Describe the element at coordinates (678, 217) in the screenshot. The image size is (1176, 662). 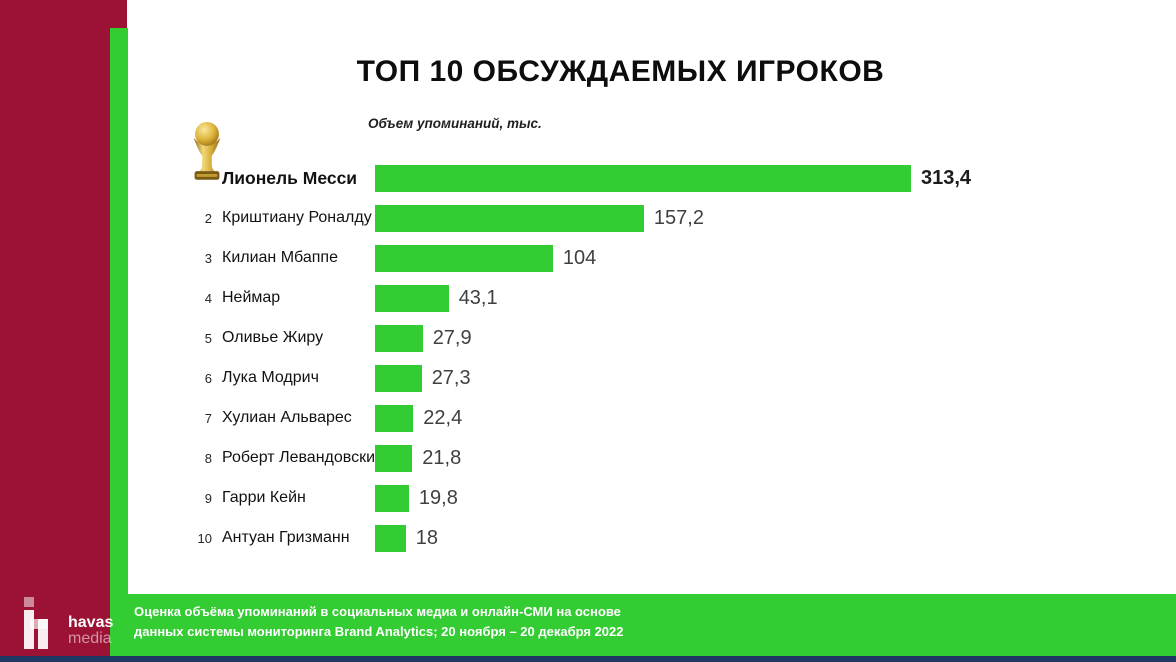
I see `value-label: 157,2` at that location.